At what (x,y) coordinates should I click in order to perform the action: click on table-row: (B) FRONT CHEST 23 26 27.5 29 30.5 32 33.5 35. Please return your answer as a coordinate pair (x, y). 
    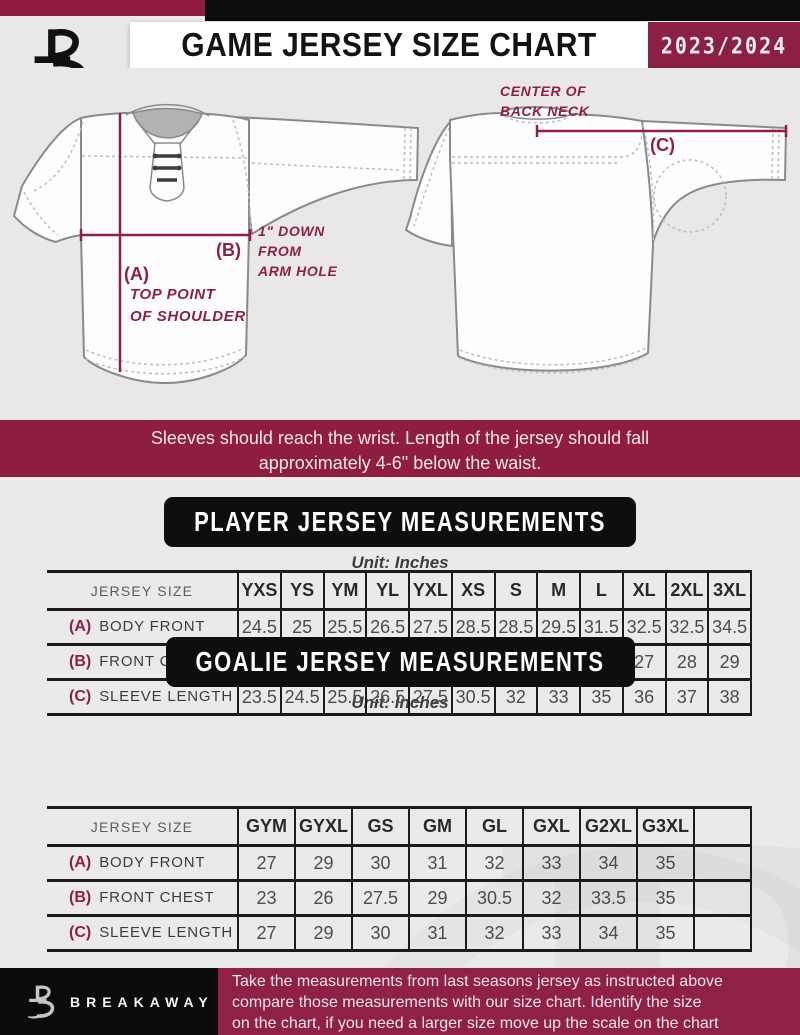
    Looking at the image, I should click on (399, 898).